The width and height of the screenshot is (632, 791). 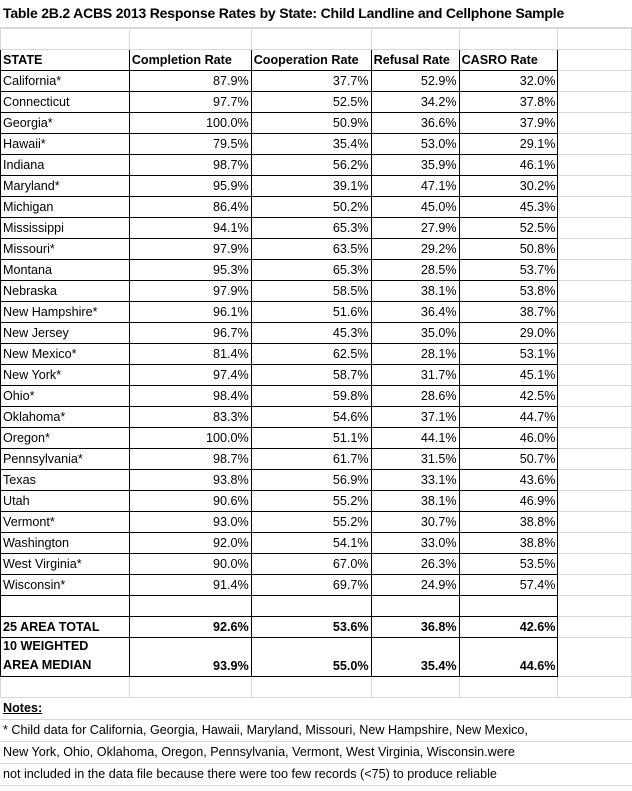 I want to click on state-cell: New Mexico*, so click(x=65, y=354).